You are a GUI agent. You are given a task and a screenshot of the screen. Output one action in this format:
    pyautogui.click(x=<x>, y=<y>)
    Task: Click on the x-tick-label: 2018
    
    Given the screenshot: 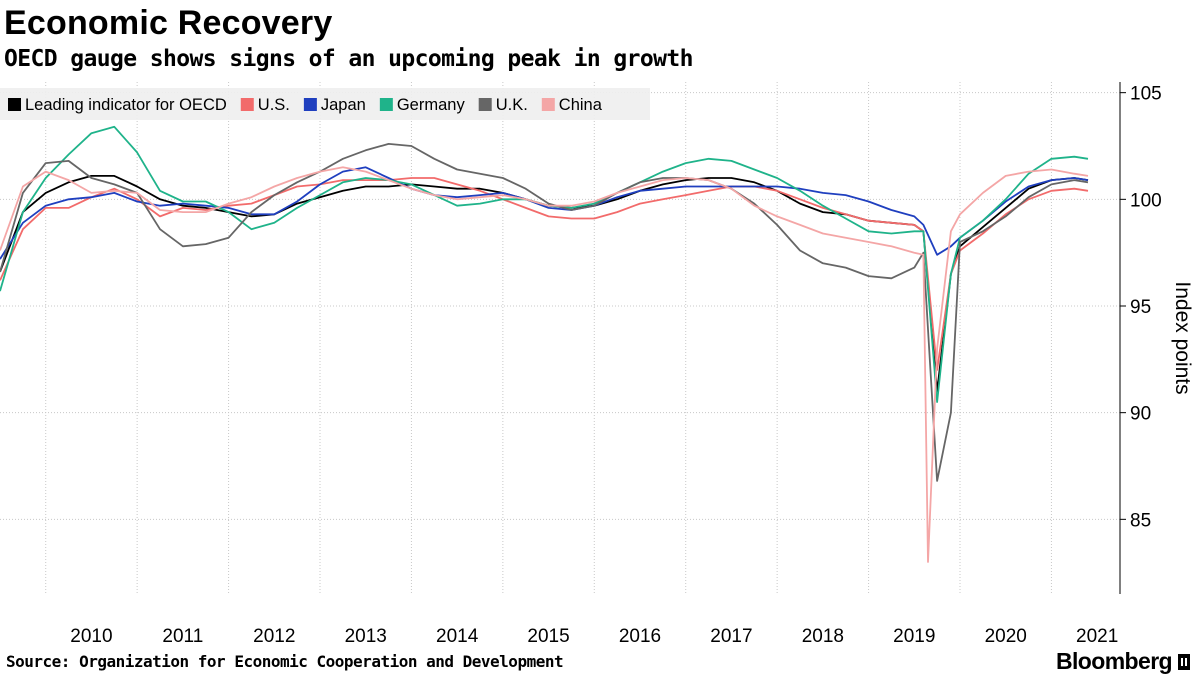 What is the action you would take?
    pyautogui.click(x=823, y=636)
    